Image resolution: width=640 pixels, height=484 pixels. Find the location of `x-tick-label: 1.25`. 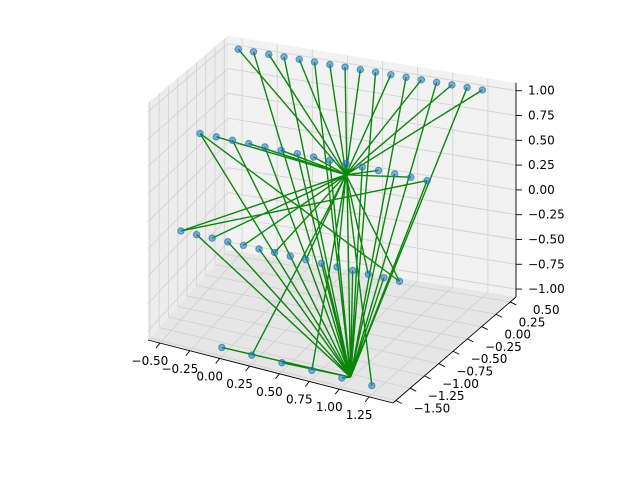

x-tick-label: 1.25 is located at coordinates (359, 415).